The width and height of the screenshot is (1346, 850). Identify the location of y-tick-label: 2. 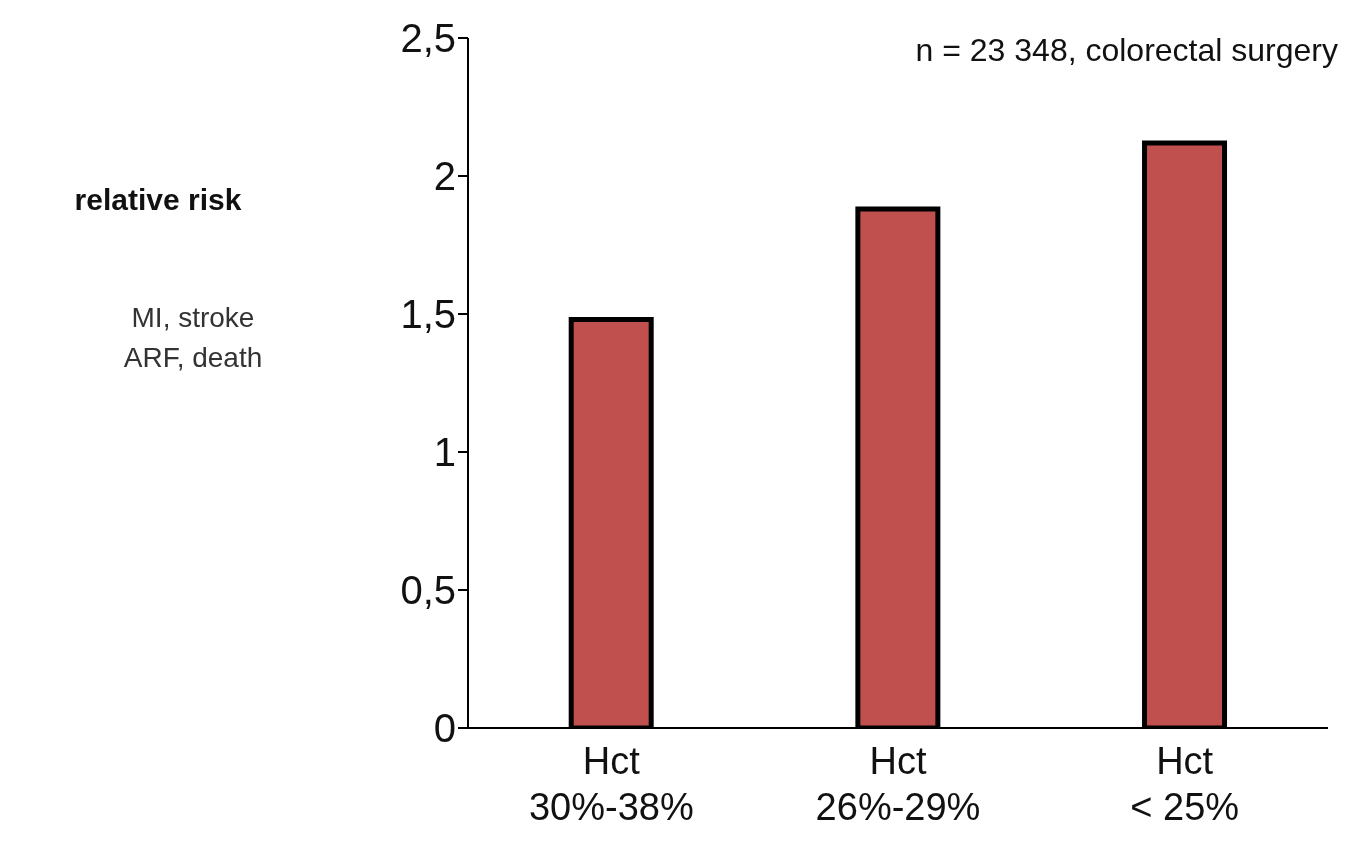
(444, 176).